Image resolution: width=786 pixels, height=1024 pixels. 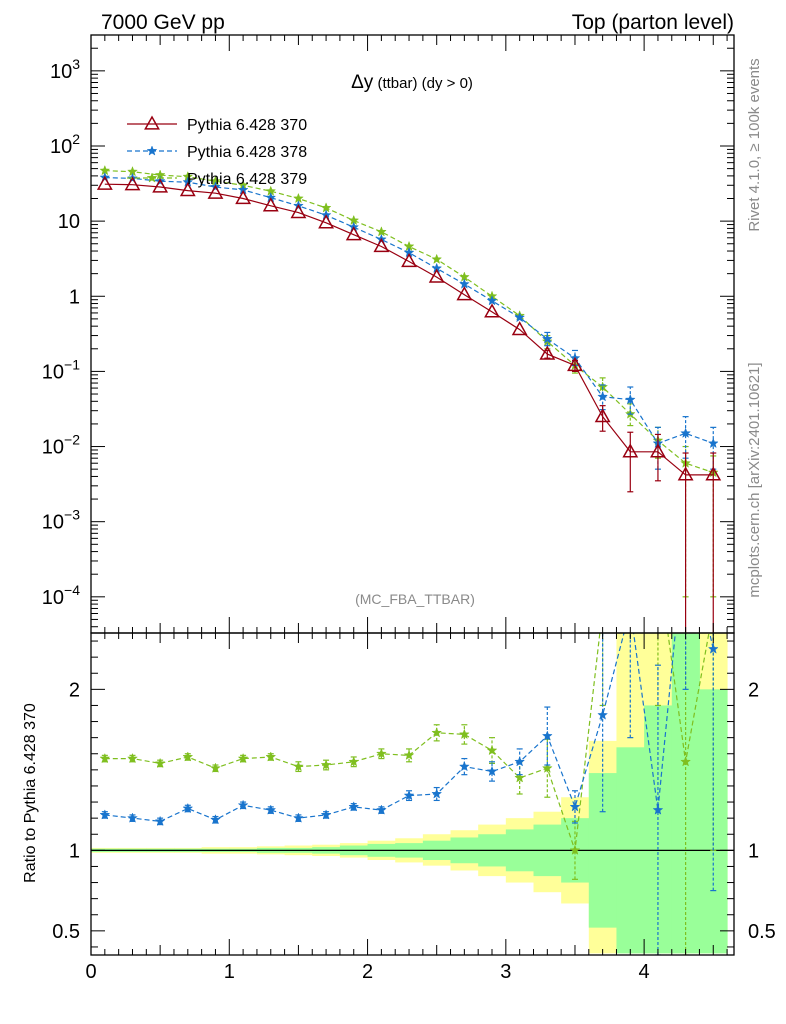 I want to click on plot-title: Δy (ttbar) (dy > 0), so click(x=412, y=82).